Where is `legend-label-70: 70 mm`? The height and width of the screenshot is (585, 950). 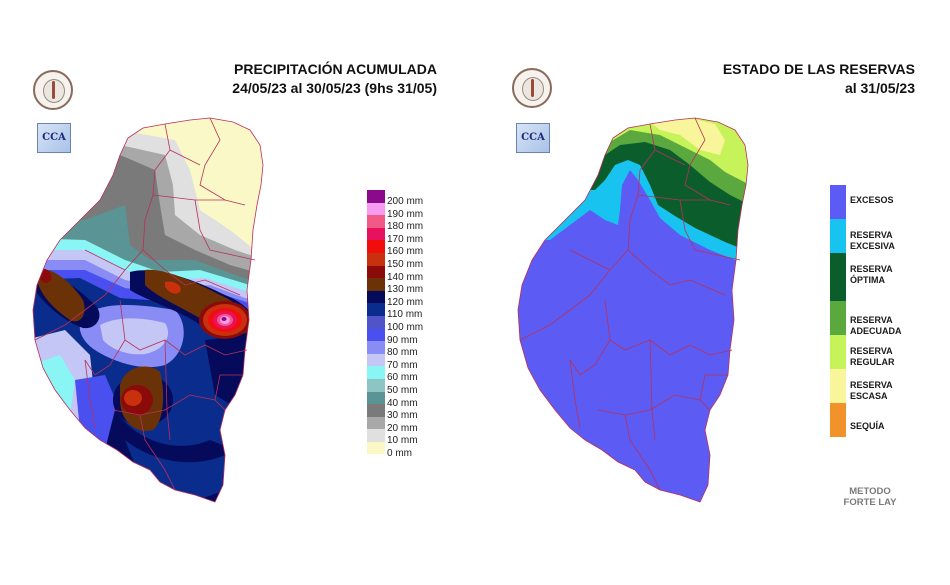
legend-label-70: 70 mm is located at coordinates (402, 365).